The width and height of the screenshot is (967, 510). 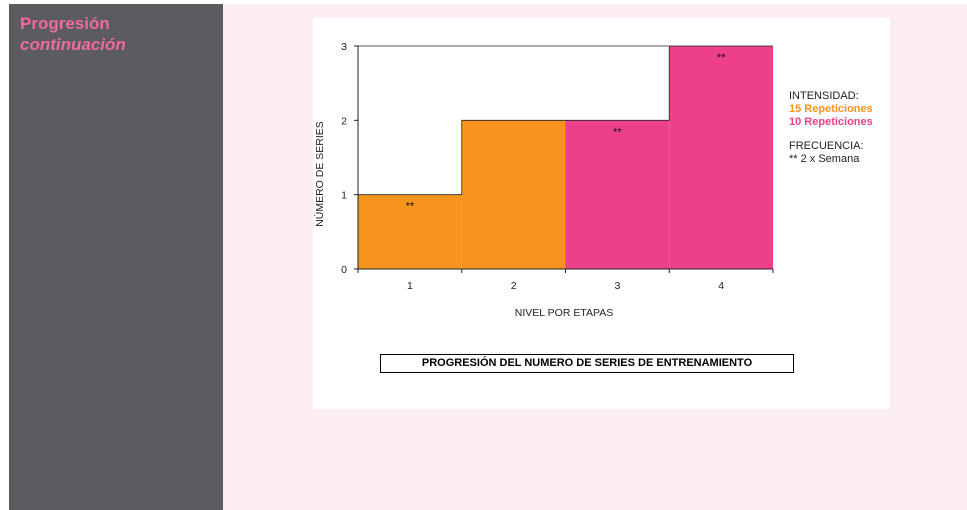 I want to click on page-title-subtitle: continuación, so click(x=73, y=44).